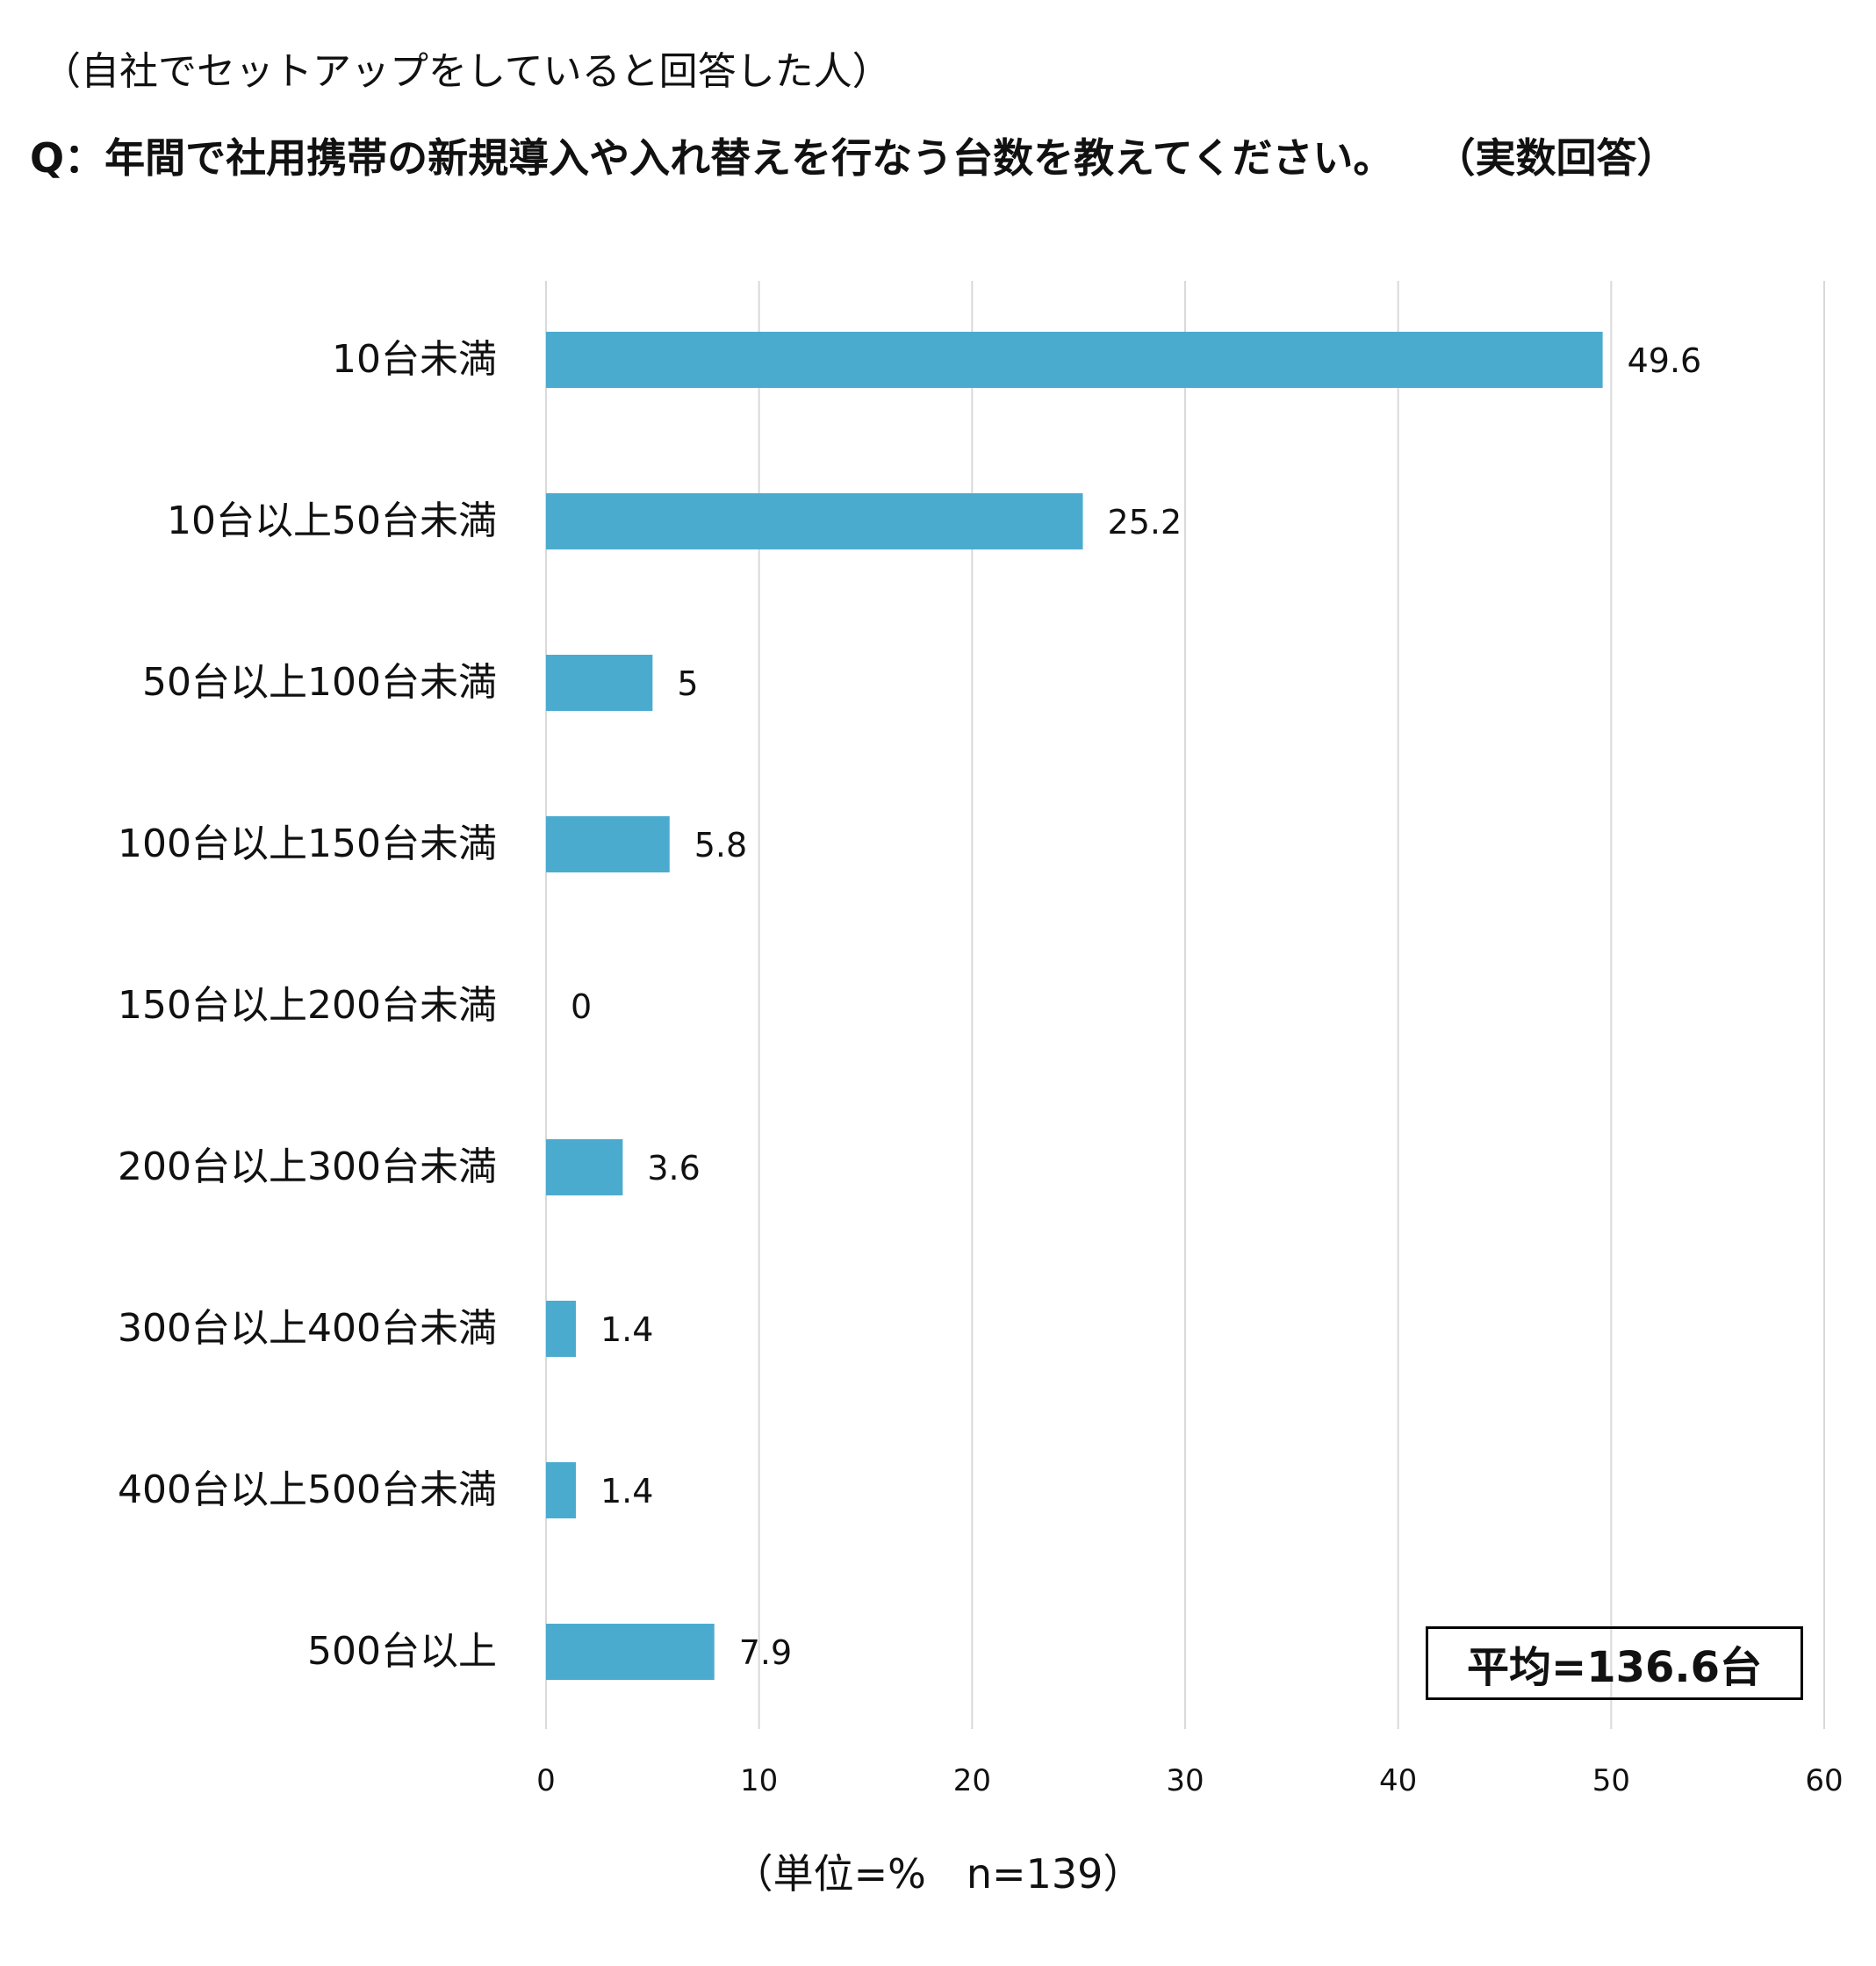 This screenshot has height=1966, width=1876. Describe the element at coordinates (712, 158) in the screenshot. I see `question-text: Q：年間で社用携帯の新規導入や入れ替えを行なう台数を教えてください。` at that location.